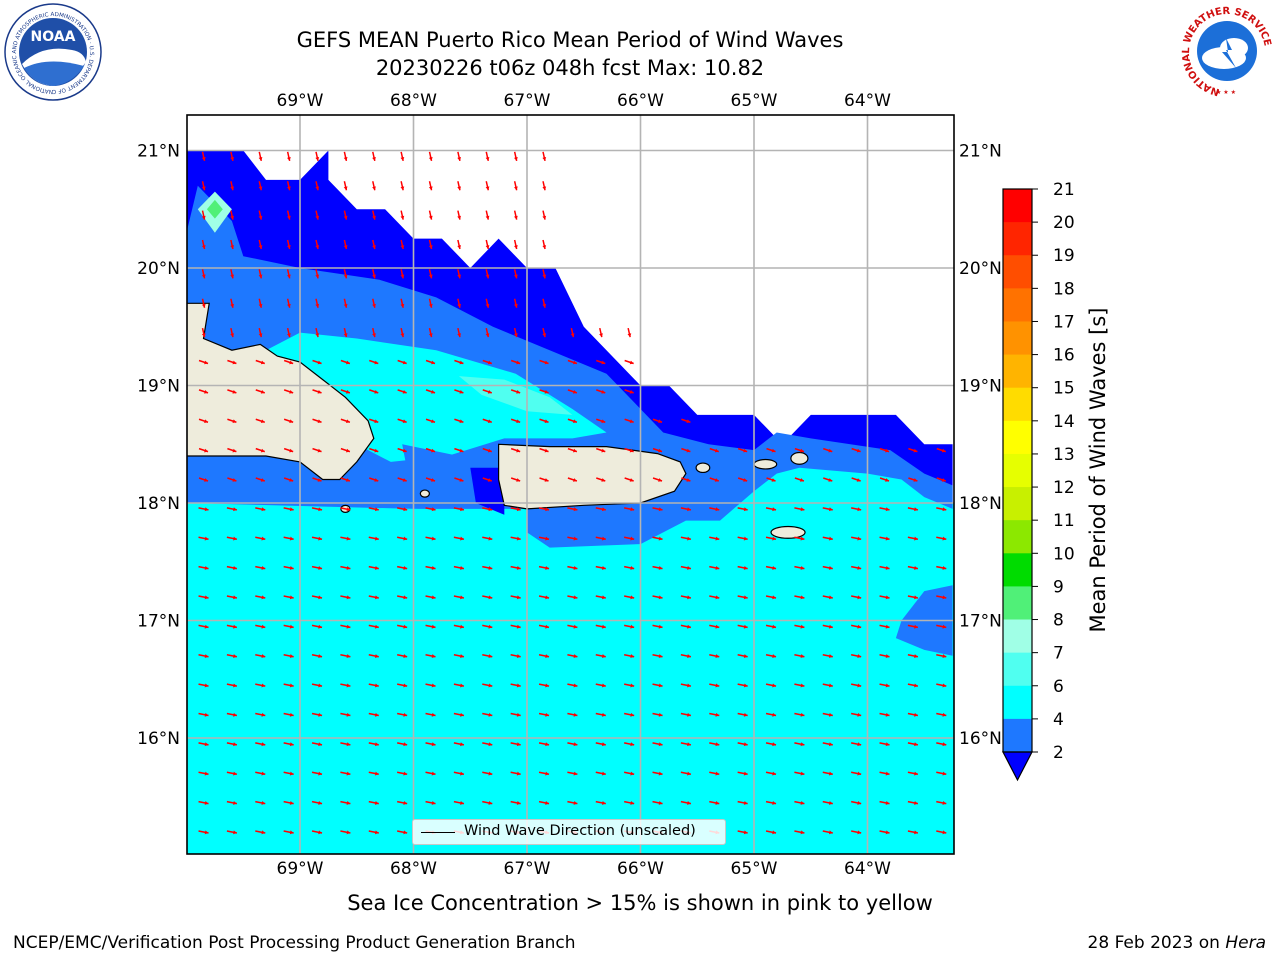 The width and height of the screenshot is (1280, 960). I want to click on colorbar-tick-label: 4, so click(1058, 720).